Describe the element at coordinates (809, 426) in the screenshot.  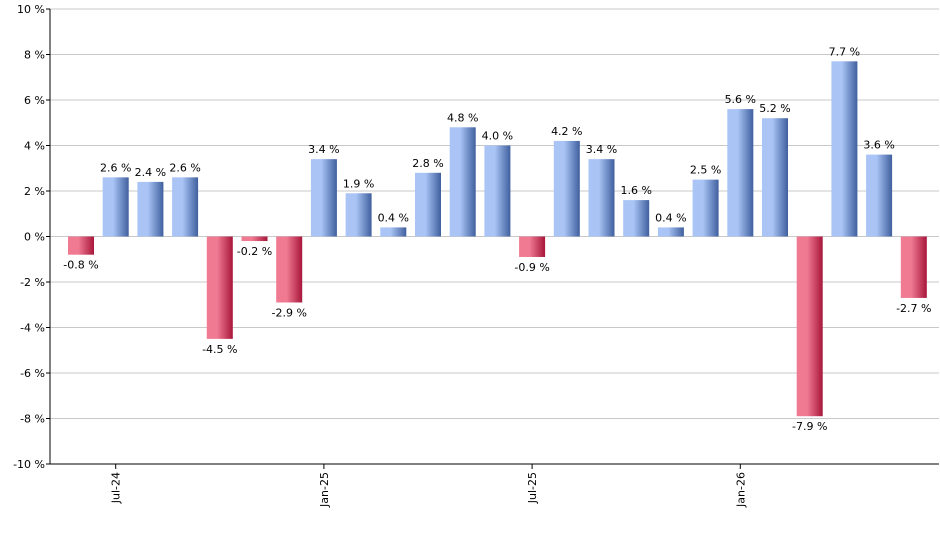
I see `data-label: -7.9 %` at that location.